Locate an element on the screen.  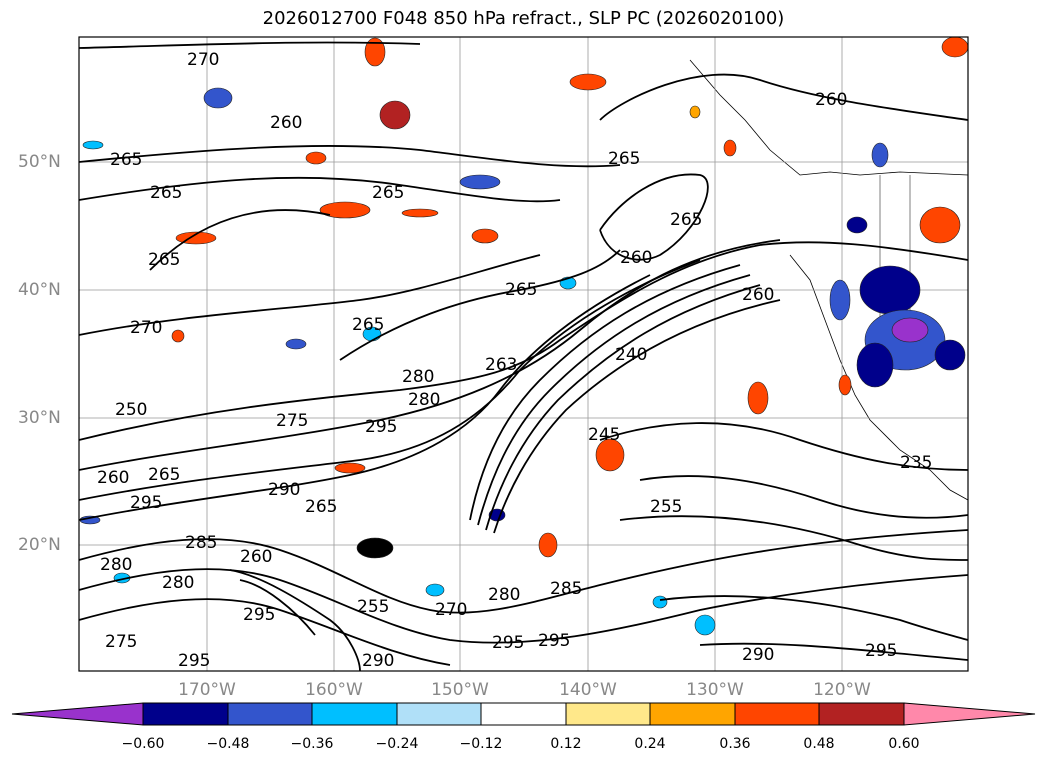
colorbar-tick-label: 0.24 is located at coordinates (650, 744).